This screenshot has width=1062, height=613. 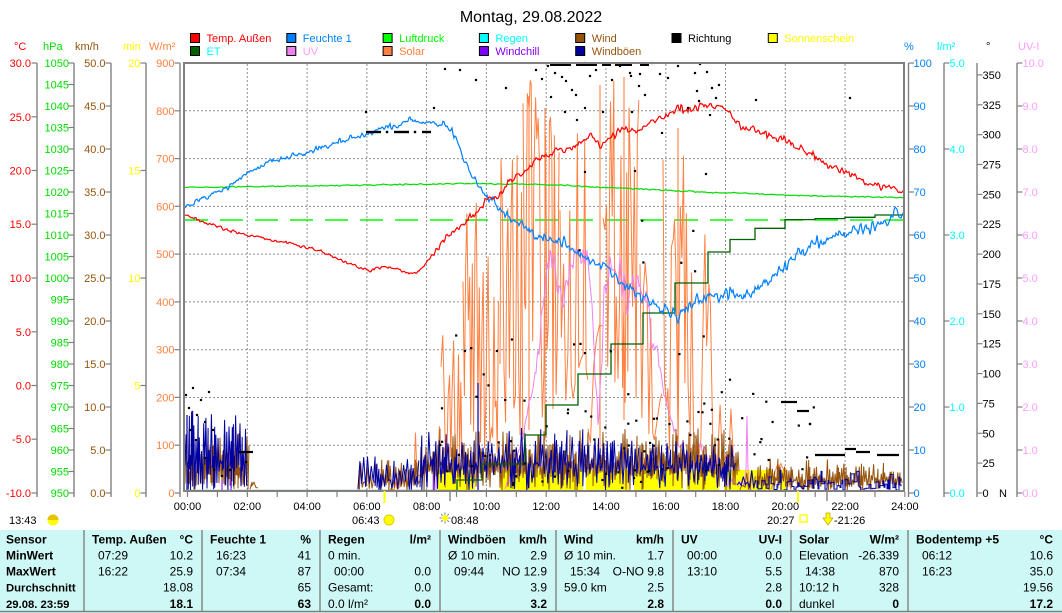 I want to click on svg-text: 15:34, so click(x=585, y=572).